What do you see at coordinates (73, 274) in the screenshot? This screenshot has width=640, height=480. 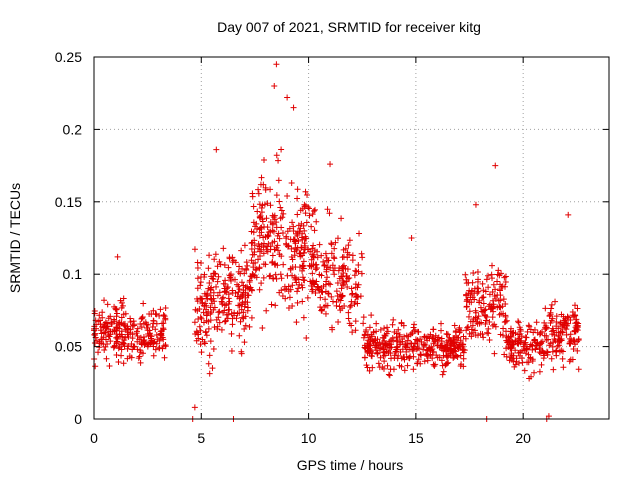 I see `y-tick-label: 0.1` at bounding box center [73, 274].